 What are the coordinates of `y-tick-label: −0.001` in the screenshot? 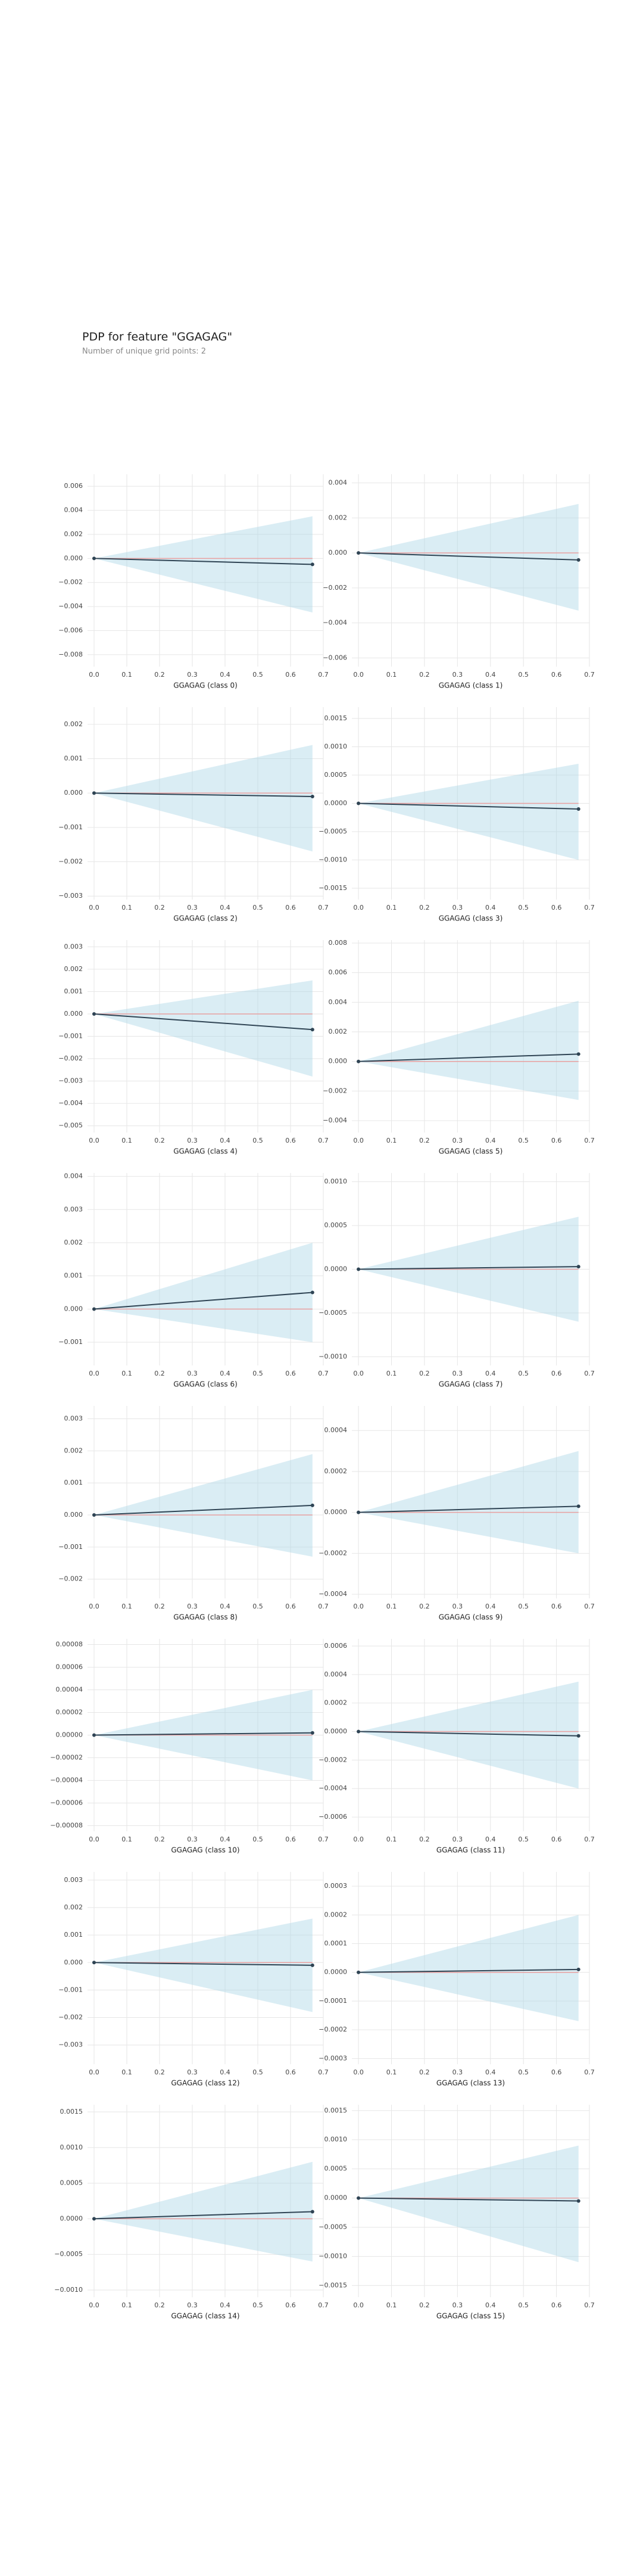 It's located at (70, 1036).